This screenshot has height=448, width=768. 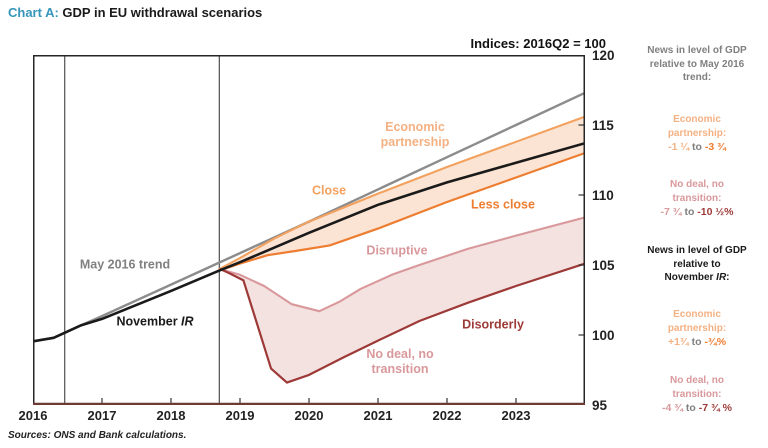 What do you see at coordinates (171, 415) in the screenshot?
I see `x-label-2018: 2018` at bounding box center [171, 415].